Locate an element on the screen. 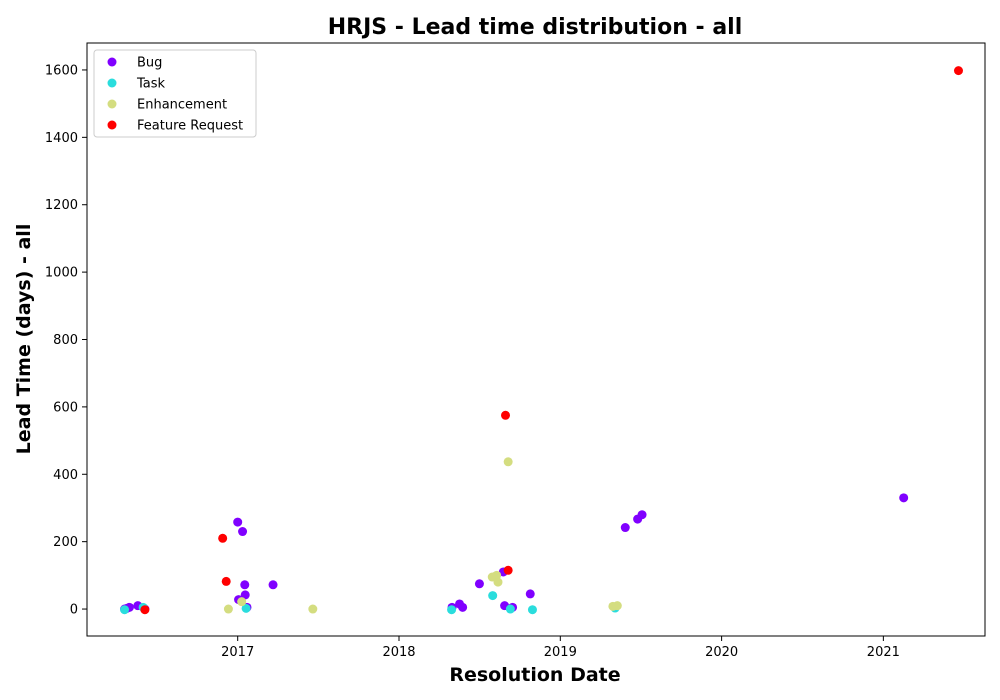 The width and height of the screenshot is (1000, 700). legend-marker-bug is located at coordinates (112, 62).